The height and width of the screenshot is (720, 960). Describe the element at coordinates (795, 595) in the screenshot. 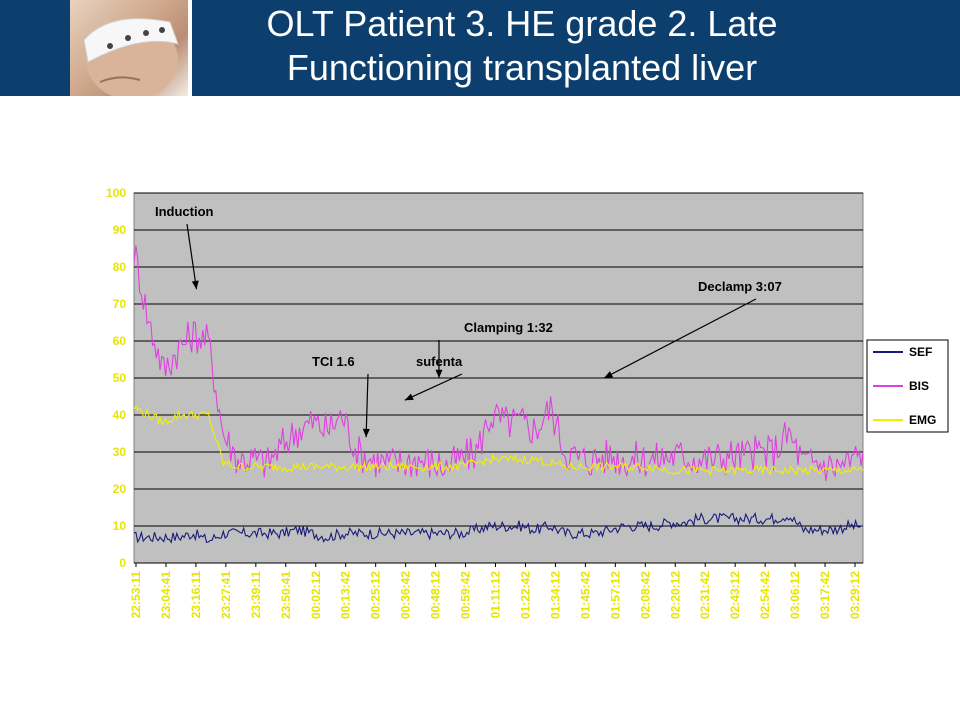

I see `x-tick-label-22: 03:06:12` at that location.